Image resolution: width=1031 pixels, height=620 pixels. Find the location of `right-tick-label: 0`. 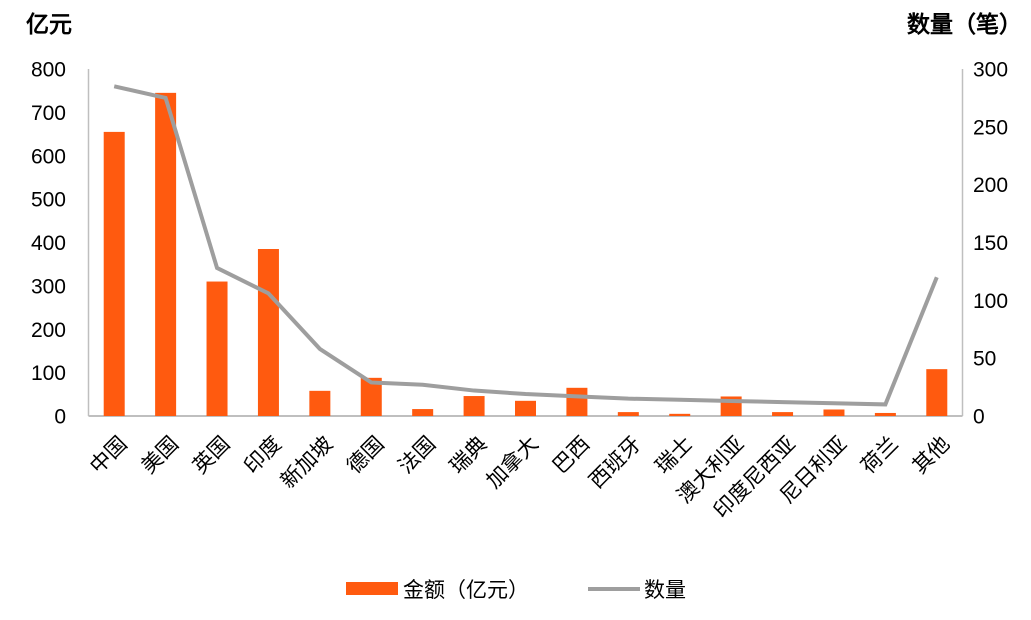

right-tick-label: 0 is located at coordinates (979, 417).